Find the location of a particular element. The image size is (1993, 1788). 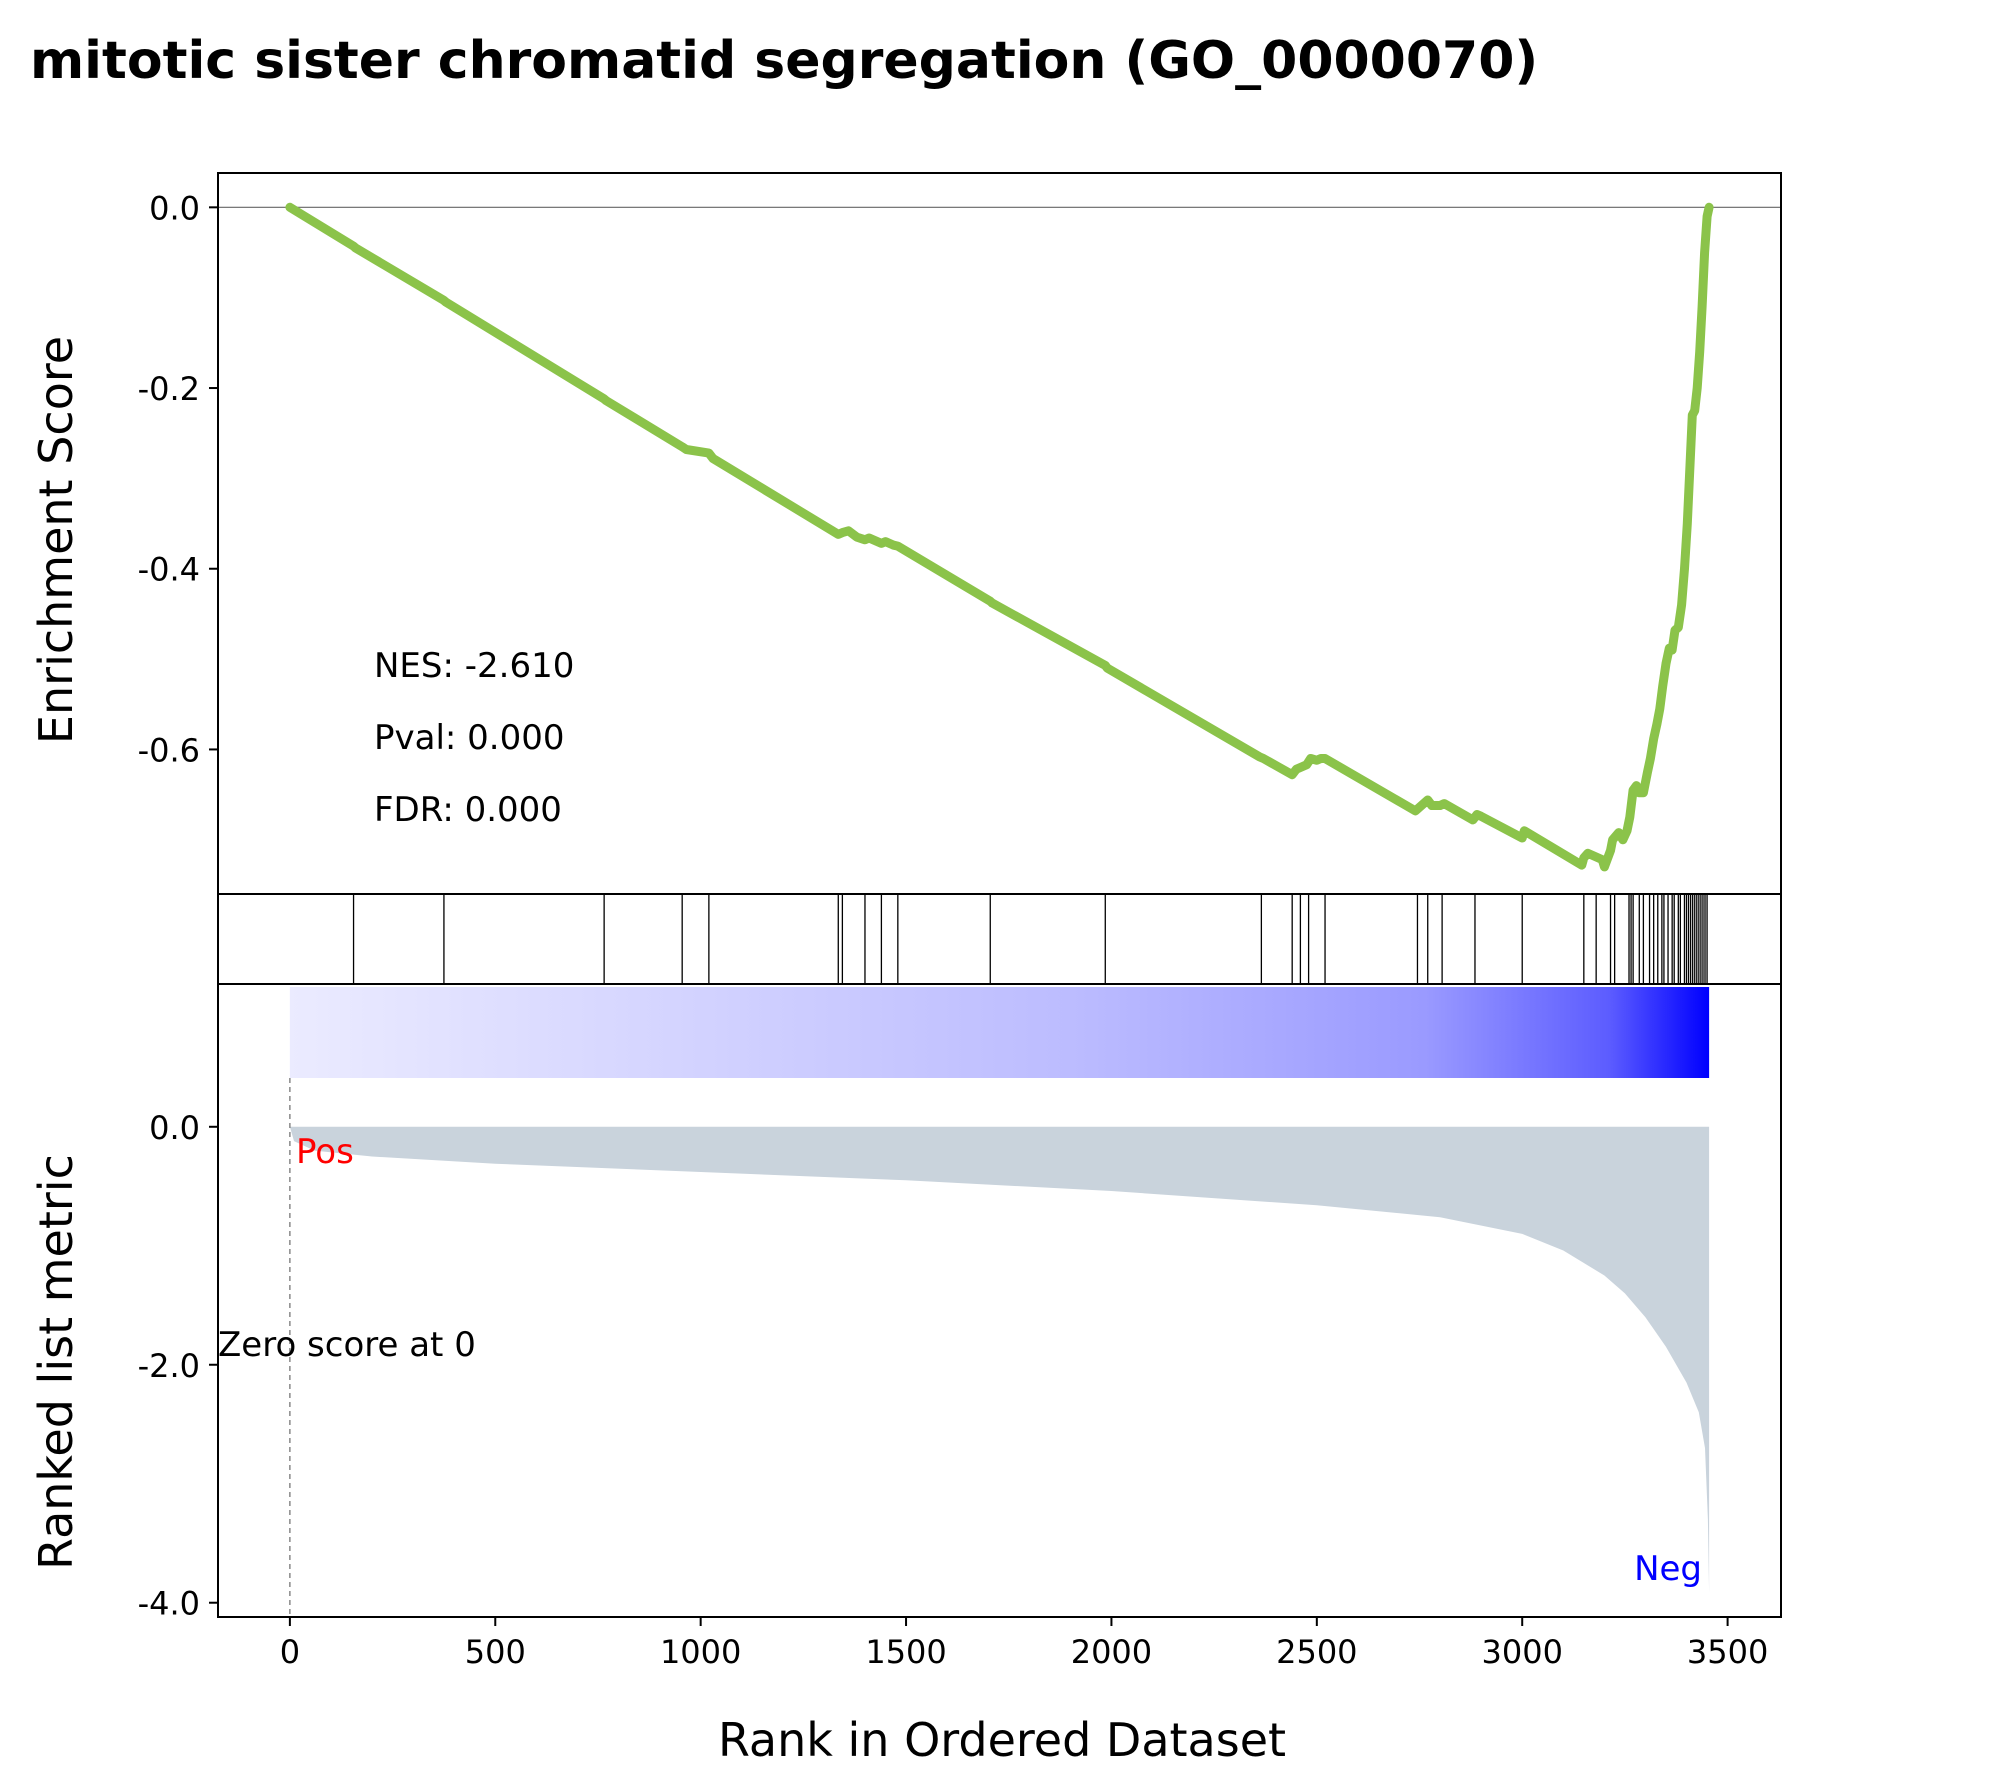

x-axis-label: Rank in Ordered Dataset is located at coordinates (1002, 1740).